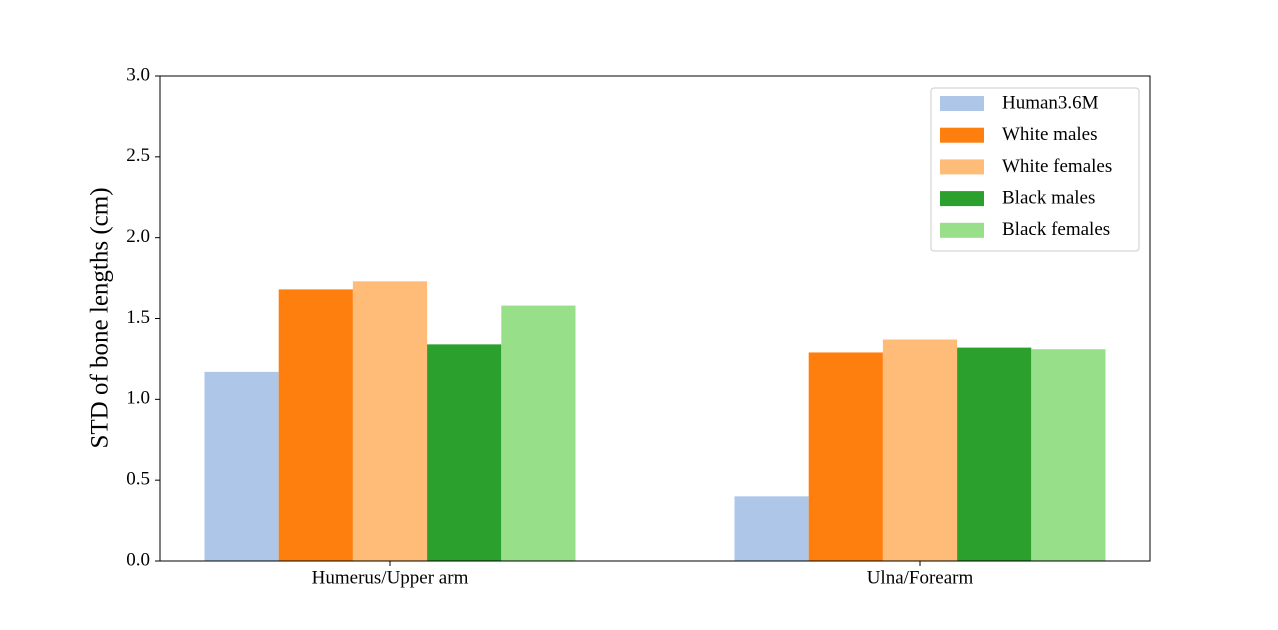 The height and width of the screenshot is (630, 1278). Describe the element at coordinates (138, 398) in the screenshot. I see `y-tick-label: 1.0` at that location.